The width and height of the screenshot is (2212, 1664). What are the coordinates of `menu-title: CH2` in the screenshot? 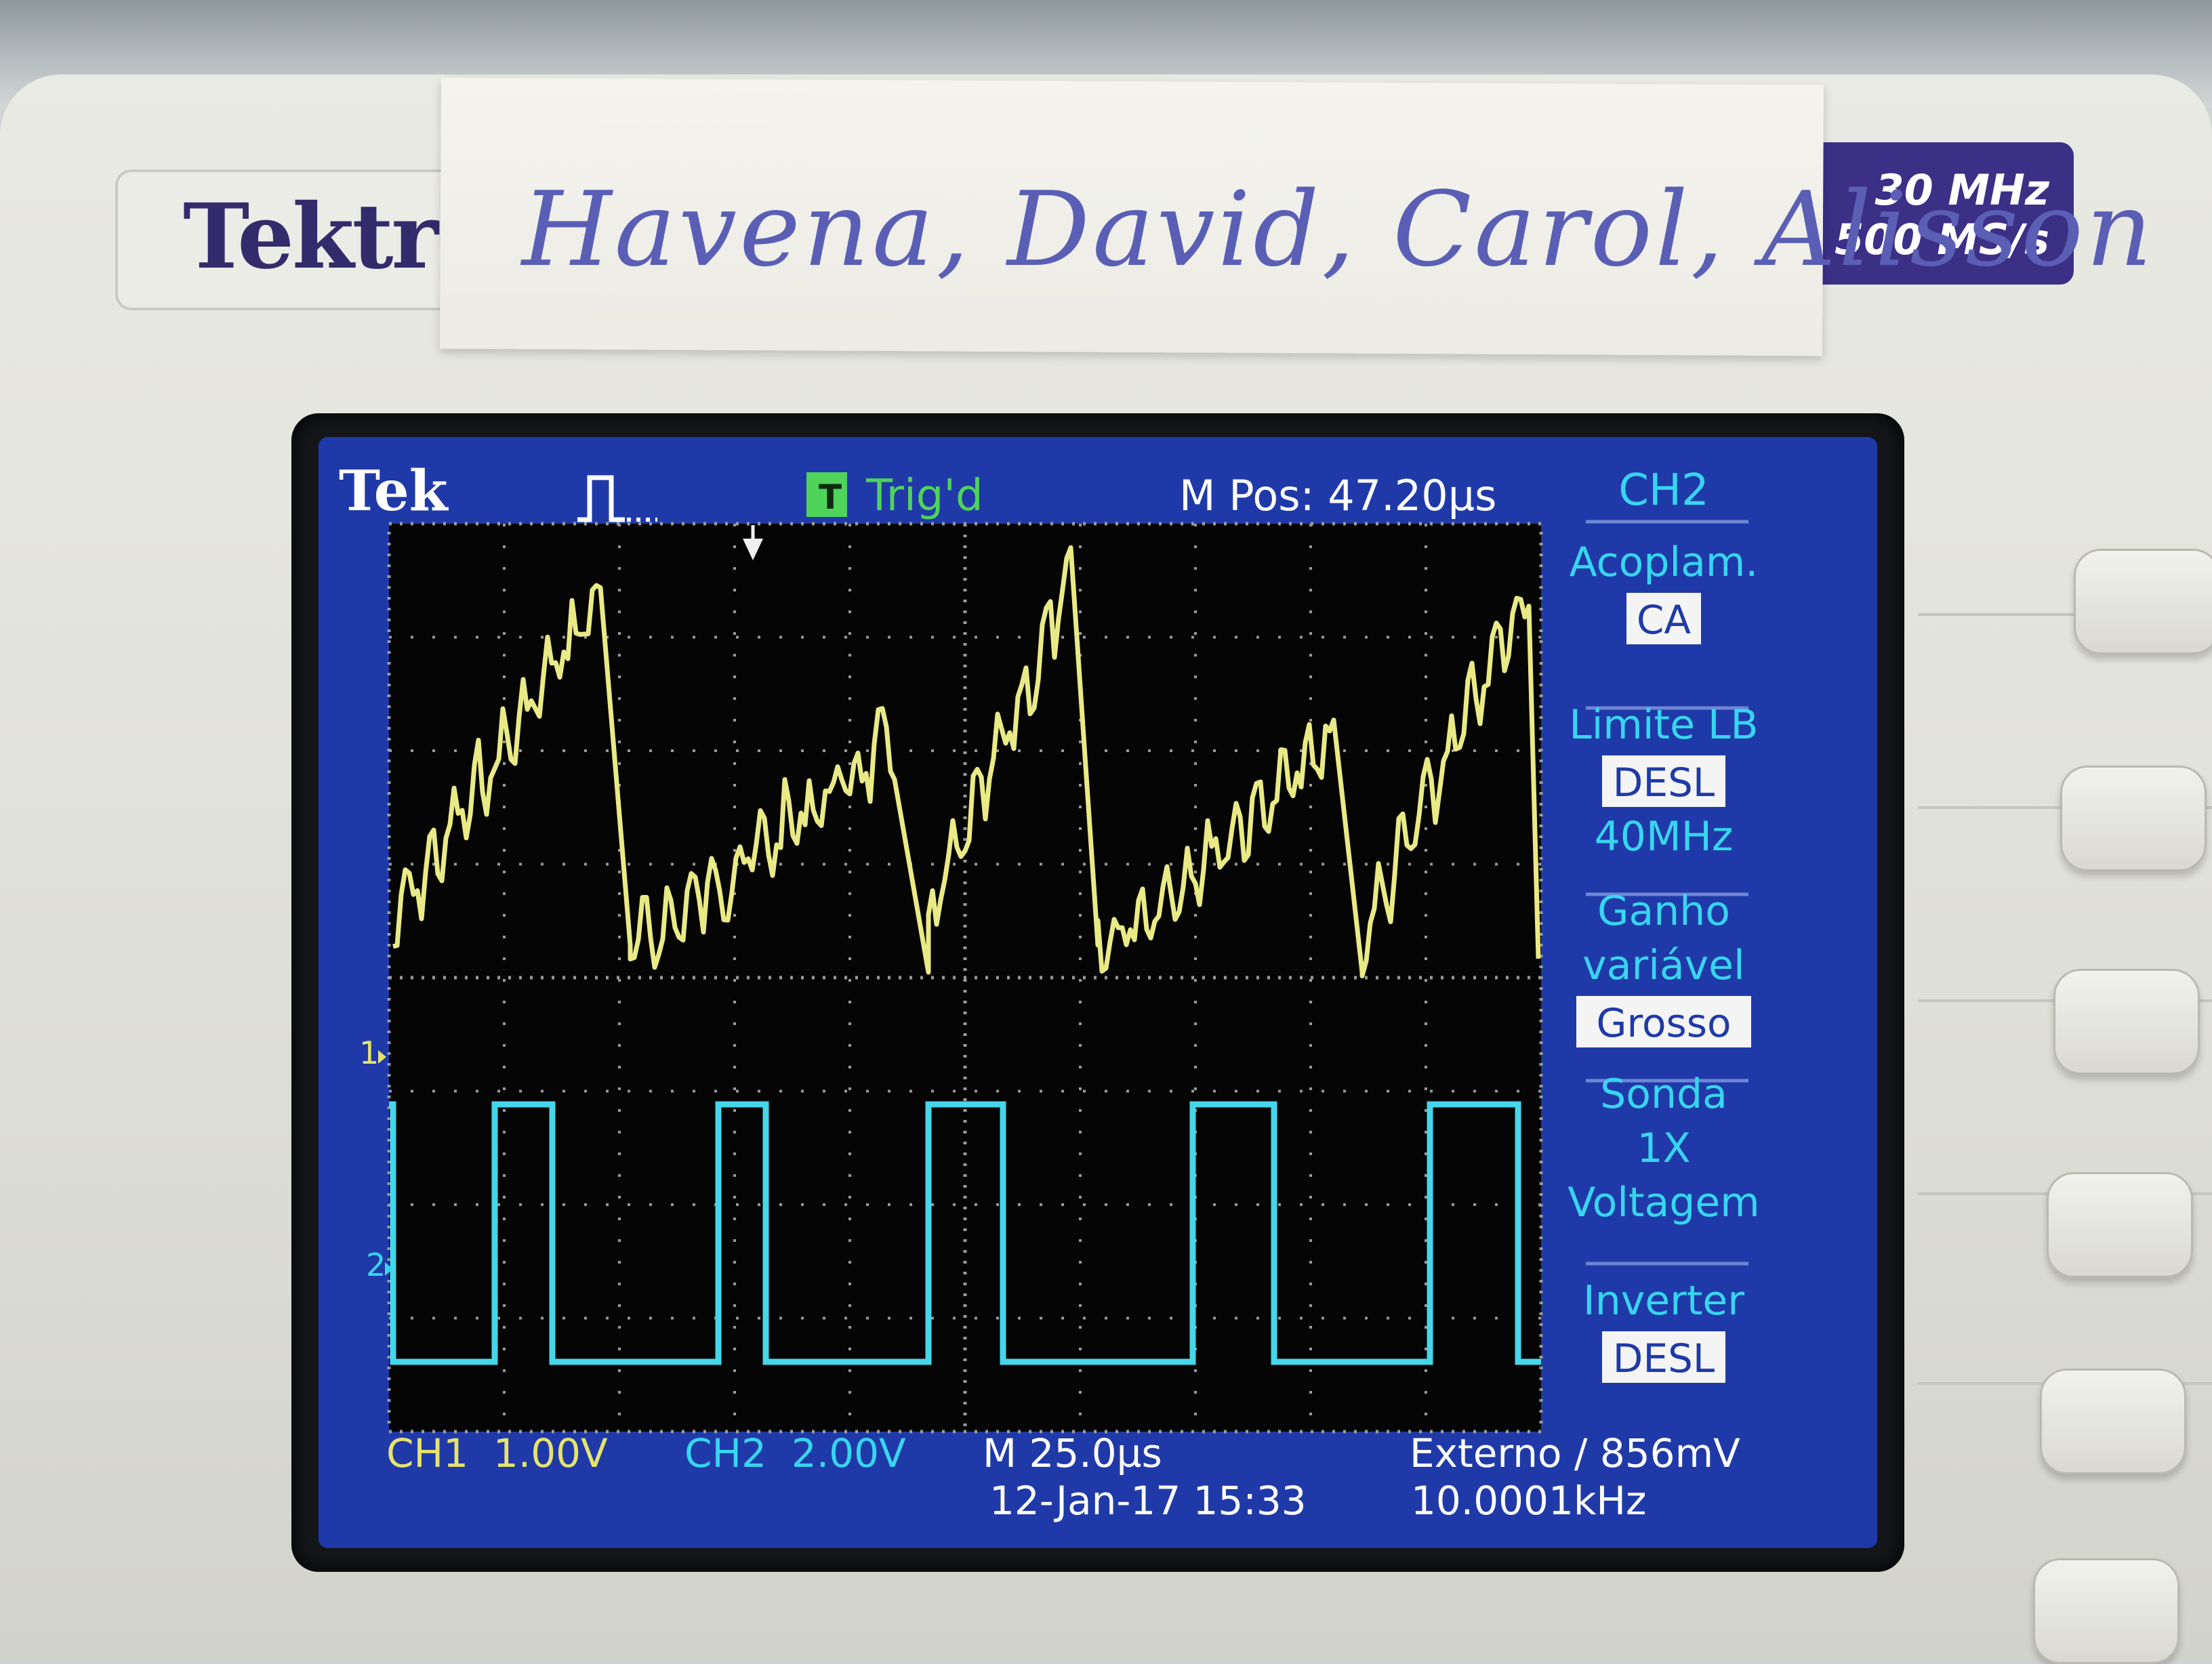 It's located at (1664, 490).